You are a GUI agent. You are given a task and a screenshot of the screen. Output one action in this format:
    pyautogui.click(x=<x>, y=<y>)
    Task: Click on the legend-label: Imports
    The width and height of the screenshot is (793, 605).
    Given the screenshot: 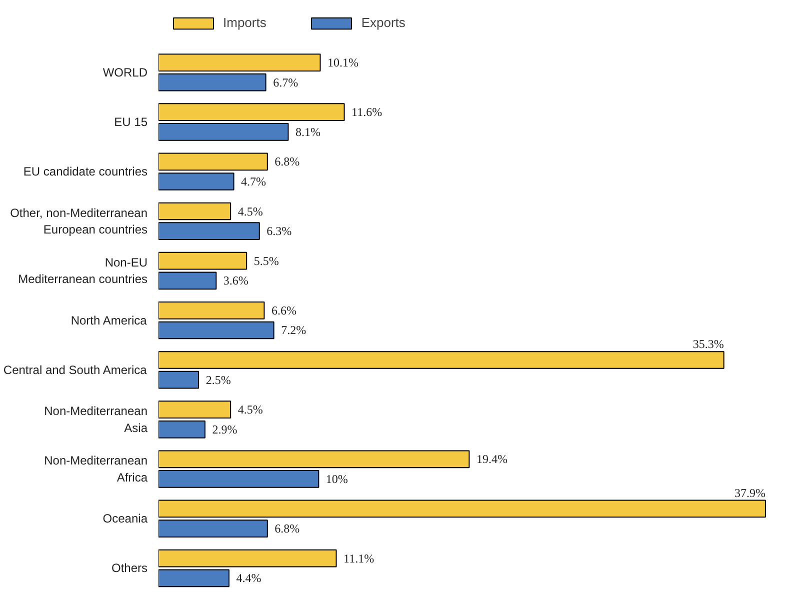 What is the action you would take?
    pyautogui.click(x=244, y=22)
    